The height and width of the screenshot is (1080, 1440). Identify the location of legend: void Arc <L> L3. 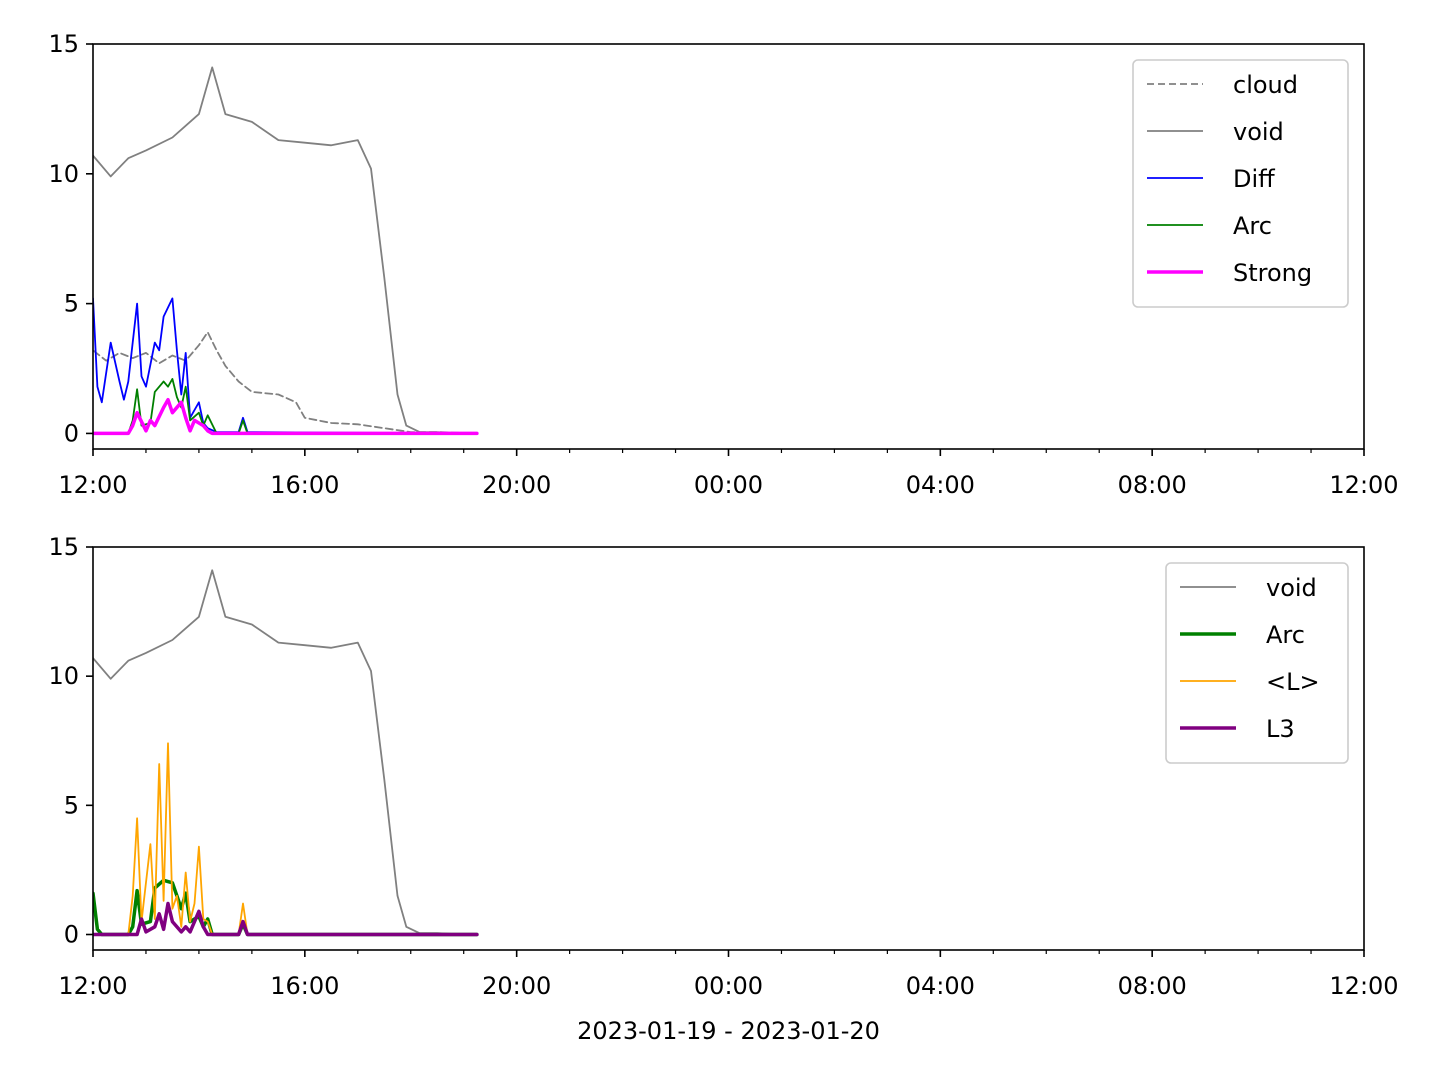
(1257, 663).